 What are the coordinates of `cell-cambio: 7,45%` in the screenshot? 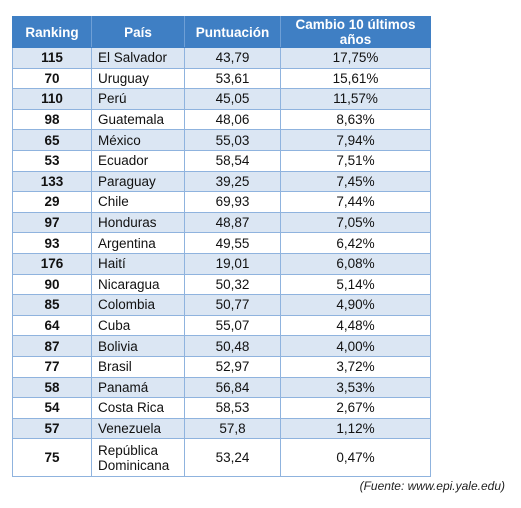 It's located at (355, 181).